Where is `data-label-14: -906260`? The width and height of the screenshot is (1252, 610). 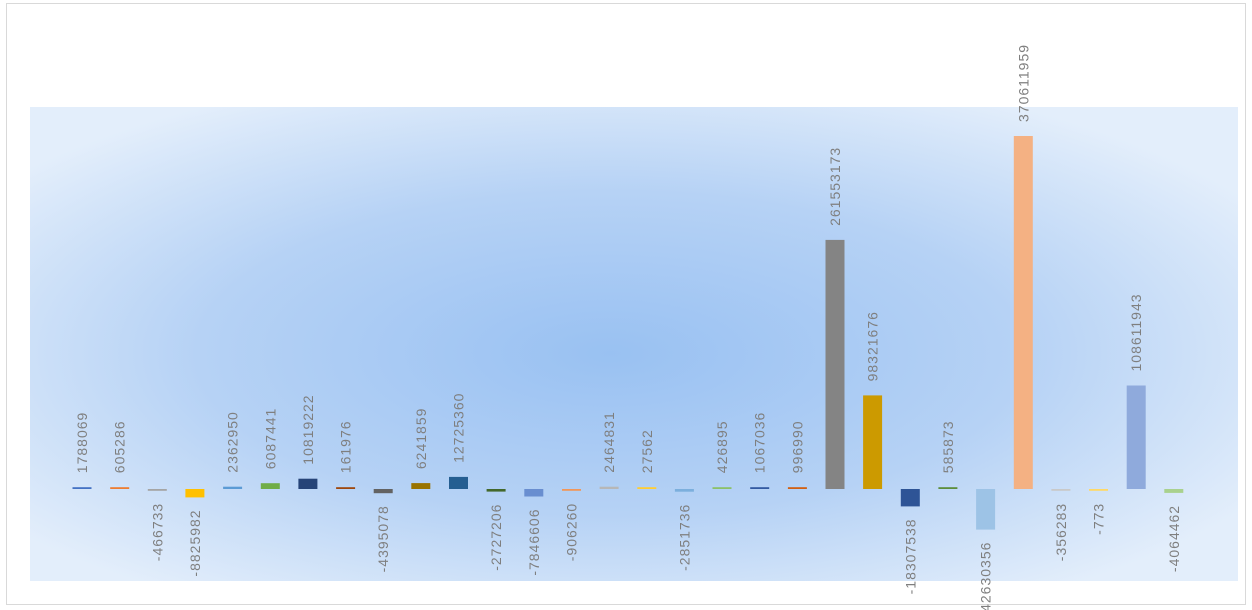 data-label-14: -906260 is located at coordinates (572, 532).